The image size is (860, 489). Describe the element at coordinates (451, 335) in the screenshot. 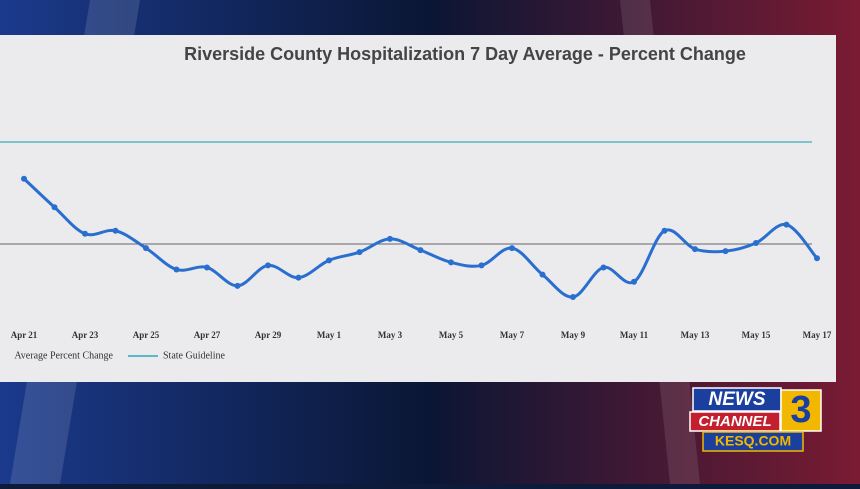

I see `x-tick-label: May 5` at that location.